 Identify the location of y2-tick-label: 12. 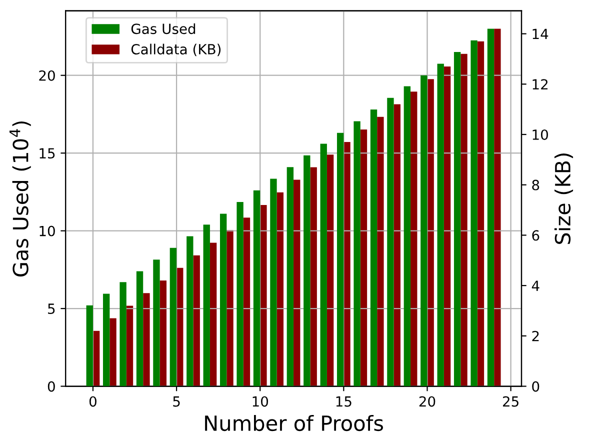
(540, 84).